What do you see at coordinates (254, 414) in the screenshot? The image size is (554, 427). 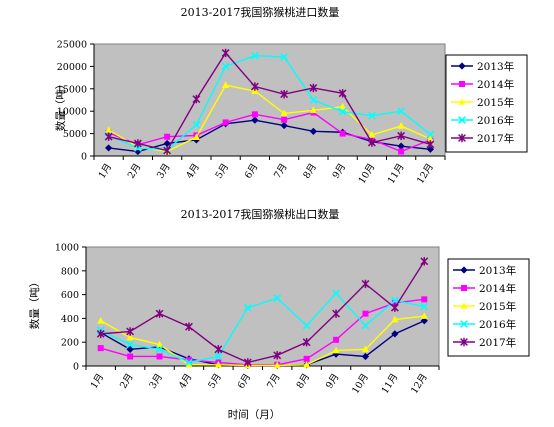 I see `x-axis-label: 时间（月）` at bounding box center [254, 414].